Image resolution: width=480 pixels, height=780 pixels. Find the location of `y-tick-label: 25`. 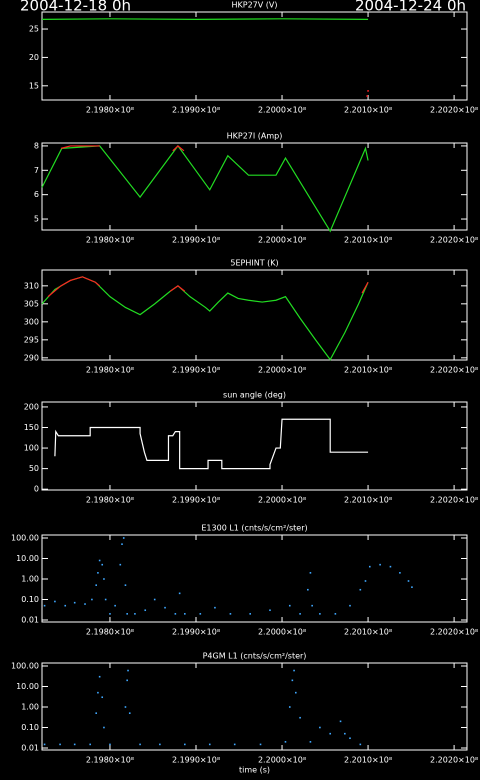

y-tick-label: 25 is located at coordinates (34, 29).